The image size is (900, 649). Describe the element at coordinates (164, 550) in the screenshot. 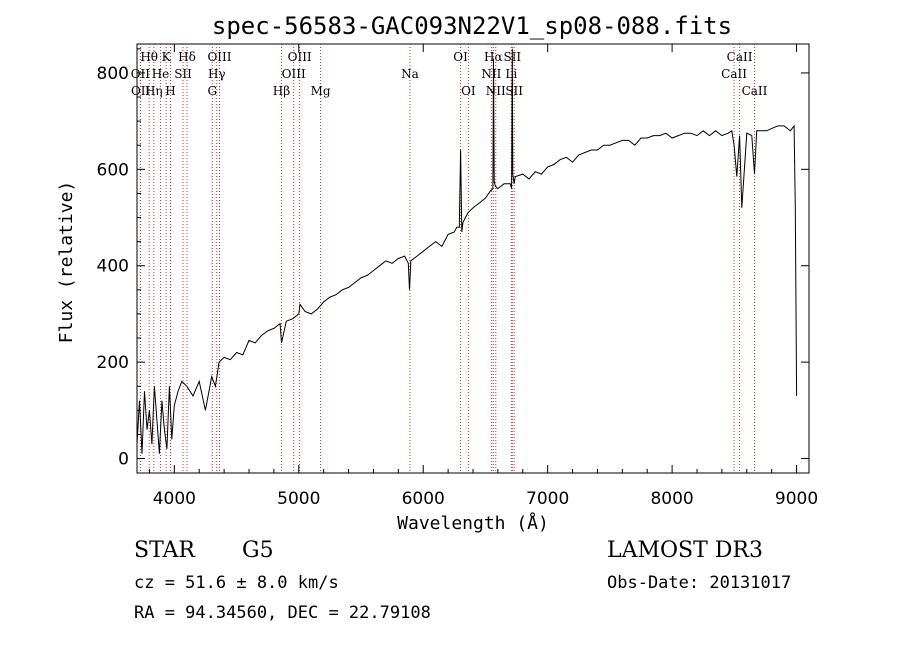

I see `object-class: STAR` at that location.